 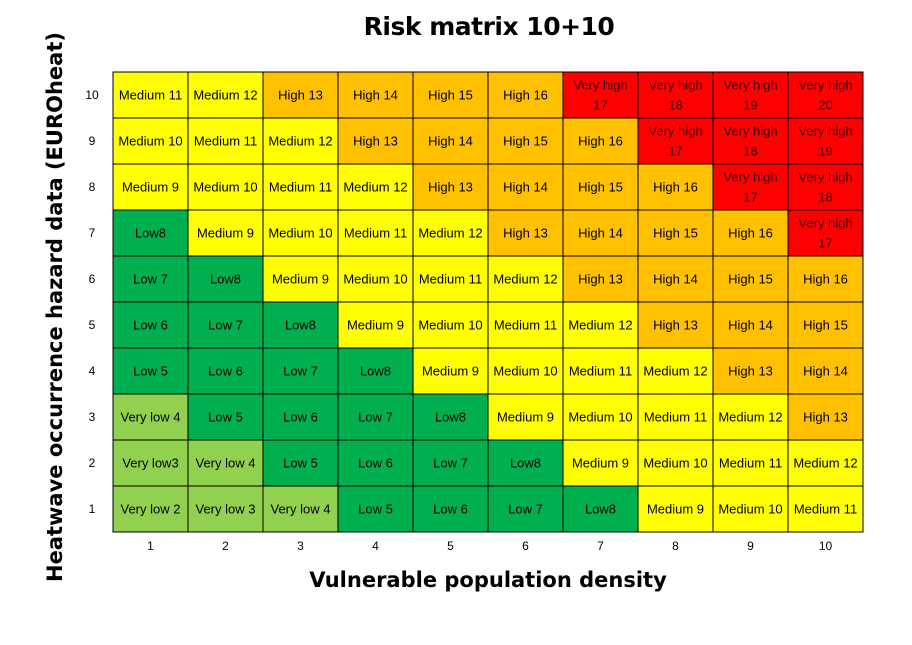 I want to click on x-tick-label: 6, so click(x=525, y=546).